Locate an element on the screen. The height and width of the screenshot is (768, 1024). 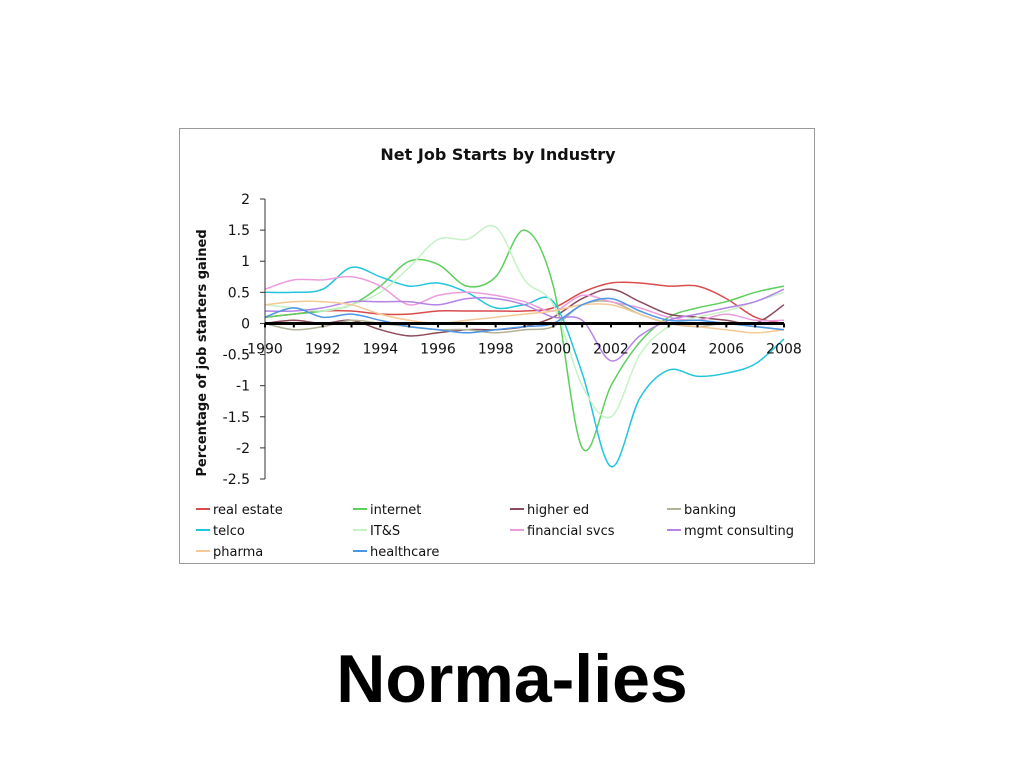
y-tick-label: 1 is located at coordinates (245, 262).